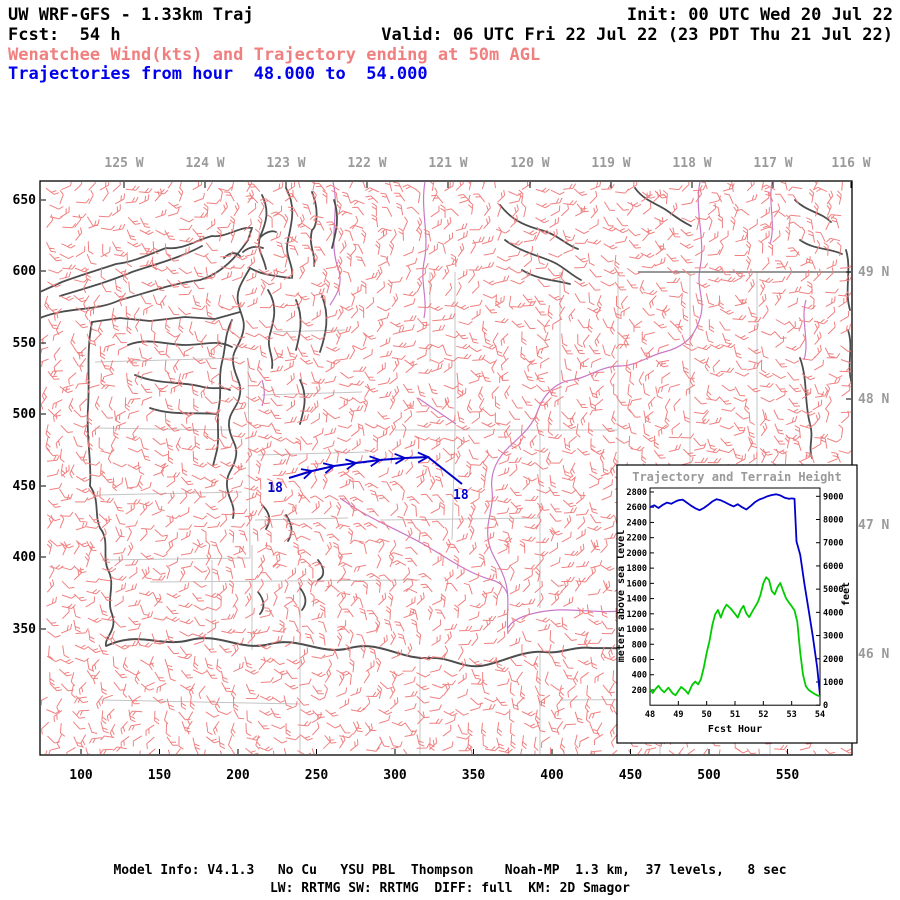 The height and width of the screenshot is (900, 900). I want to click on longitude-label: 124 W, so click(204, 163).